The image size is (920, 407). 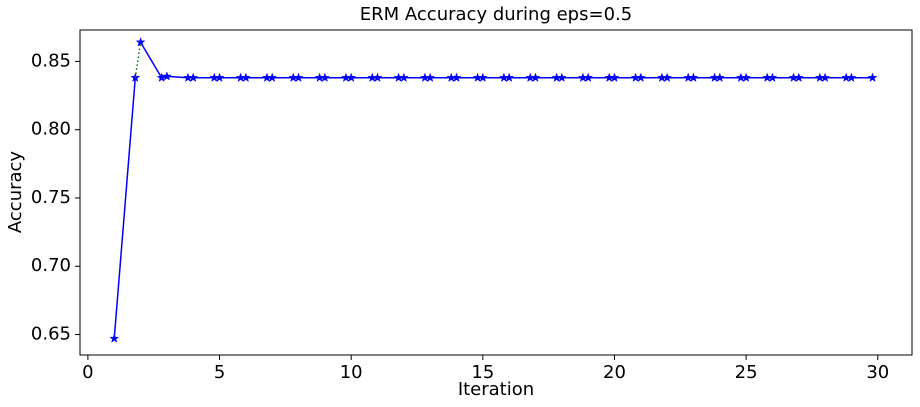 I want to click on y-tick-label: 0.85, so click(x=51, y=60).